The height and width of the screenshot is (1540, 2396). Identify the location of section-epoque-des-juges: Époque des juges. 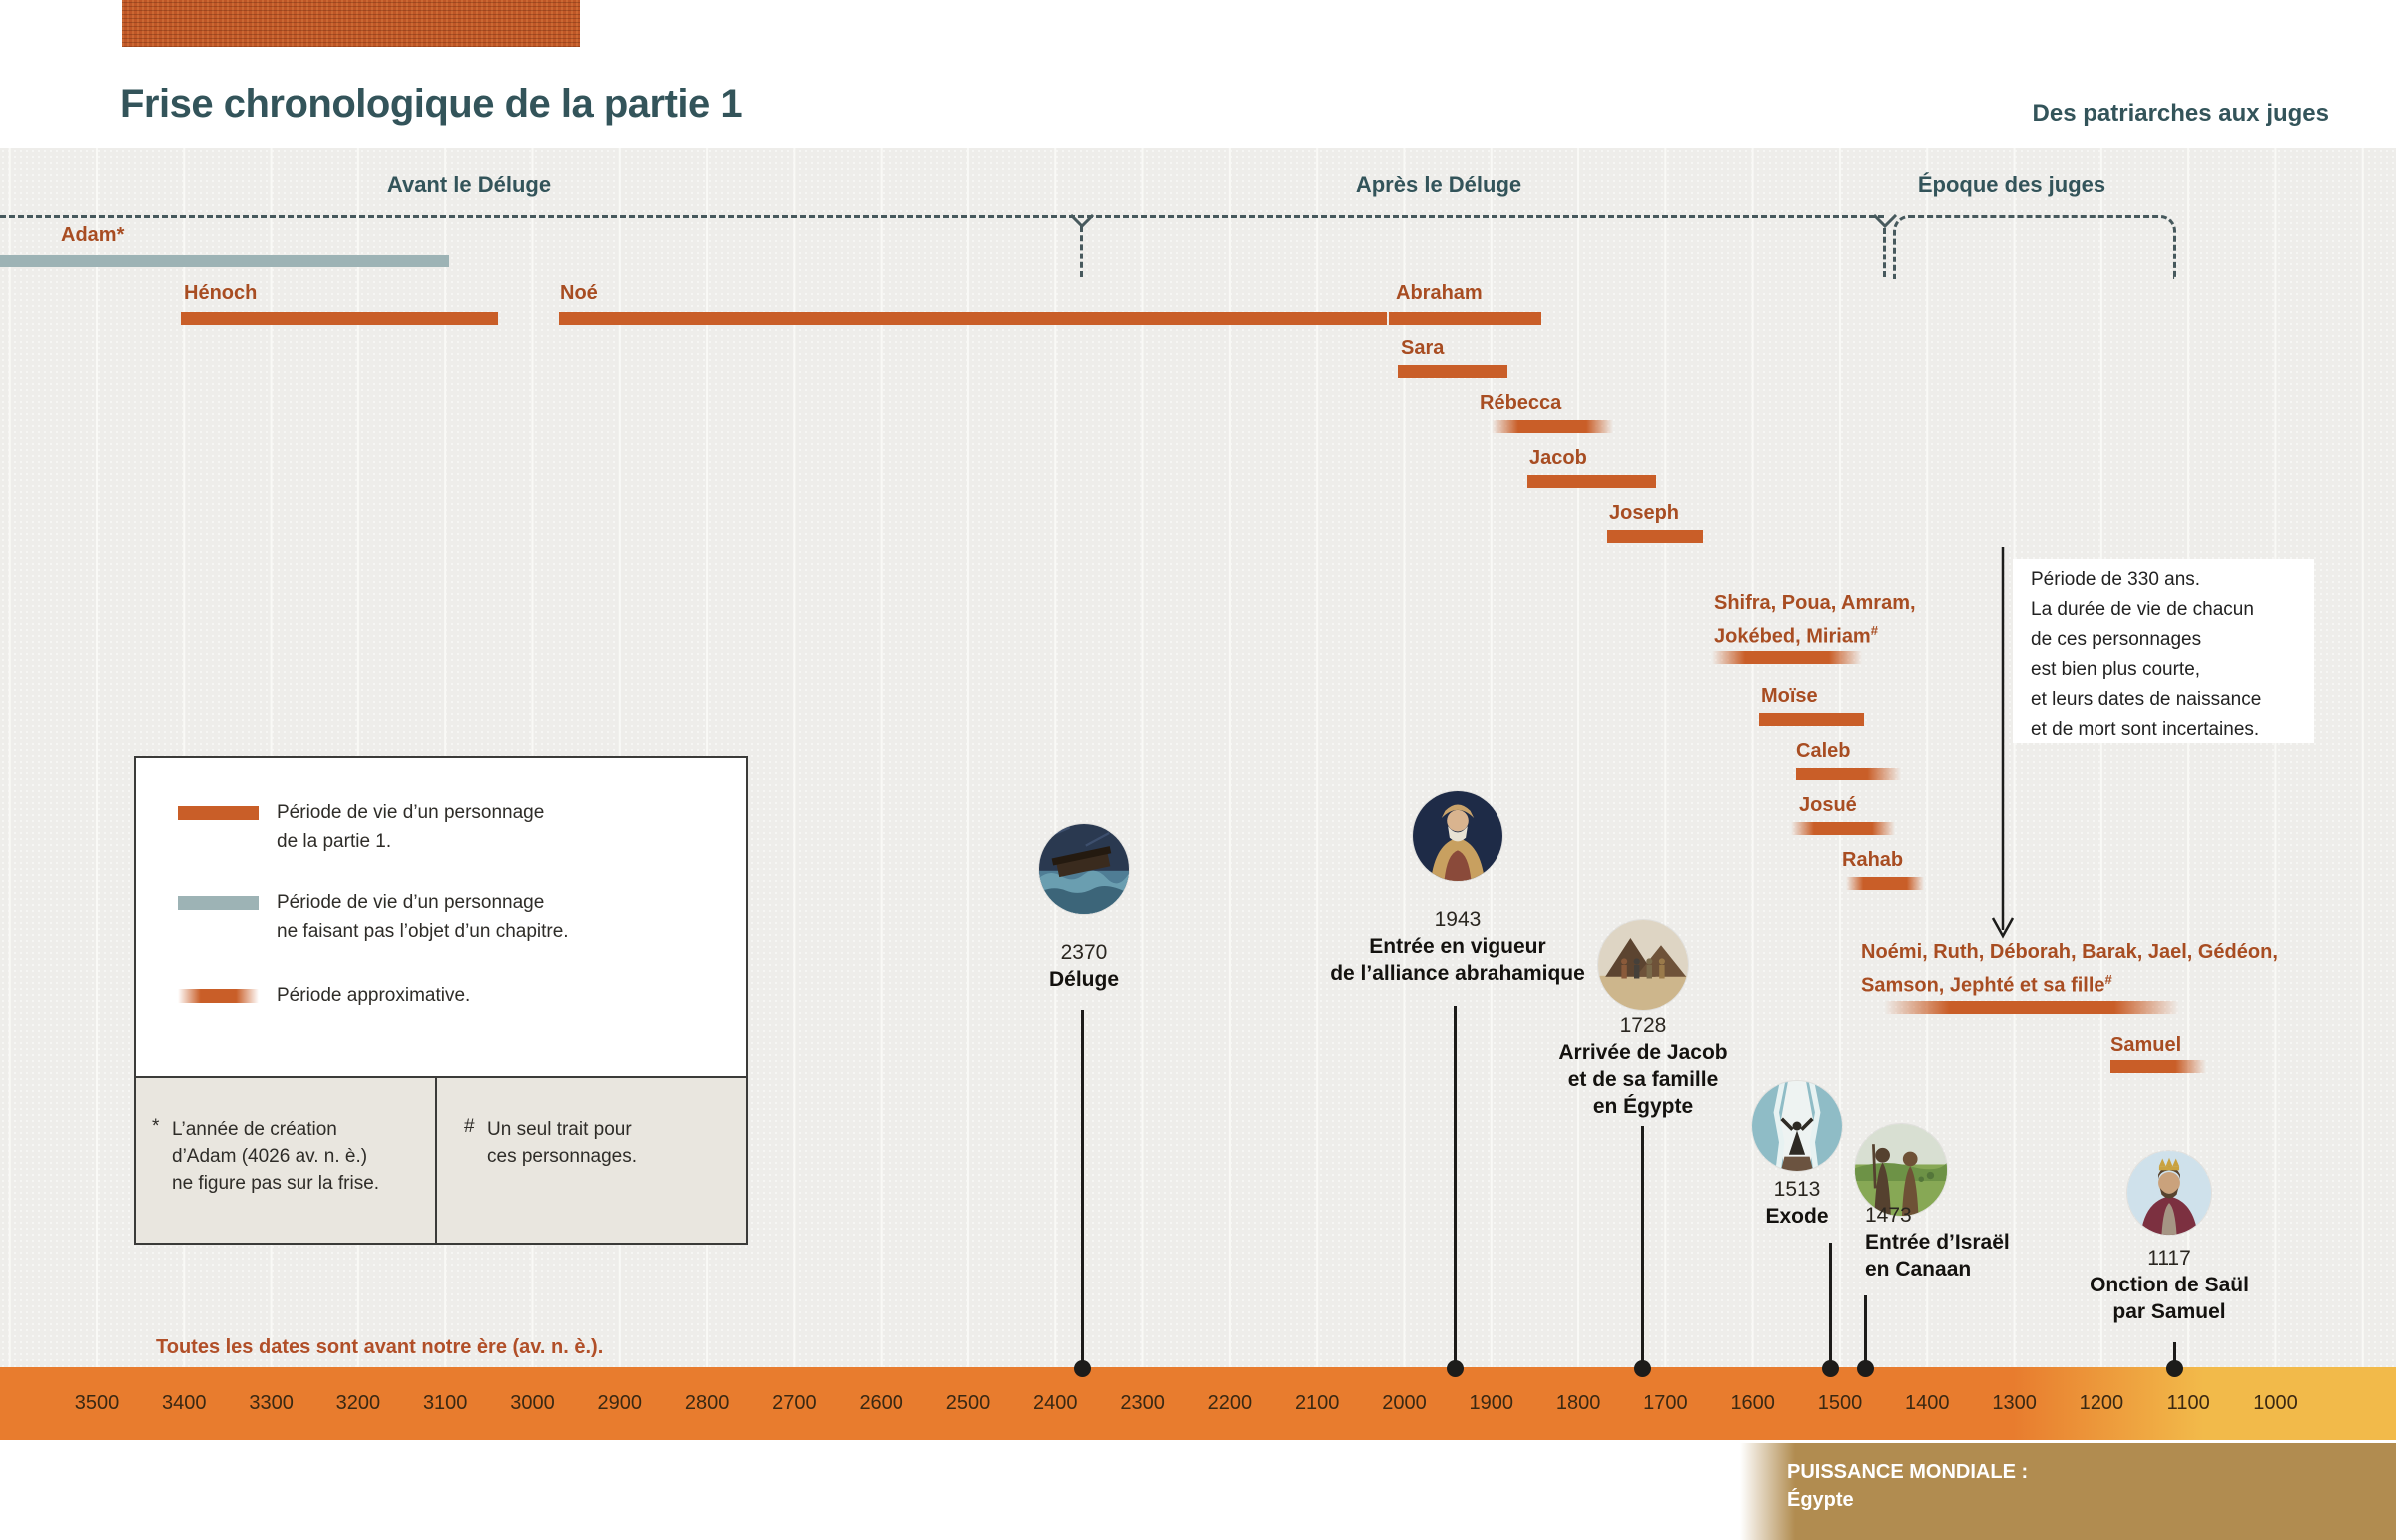
(2011, 184).